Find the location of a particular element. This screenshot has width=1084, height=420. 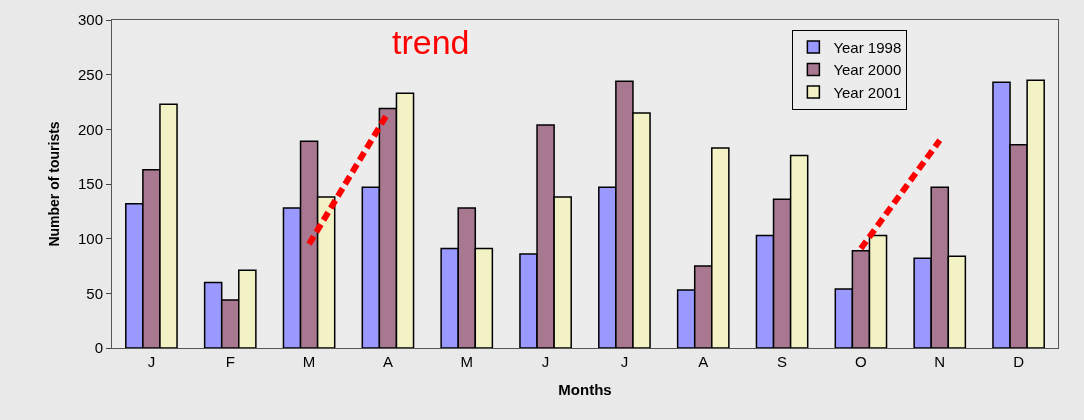

x-tick-label: D is located at coordinates (1019, 361).